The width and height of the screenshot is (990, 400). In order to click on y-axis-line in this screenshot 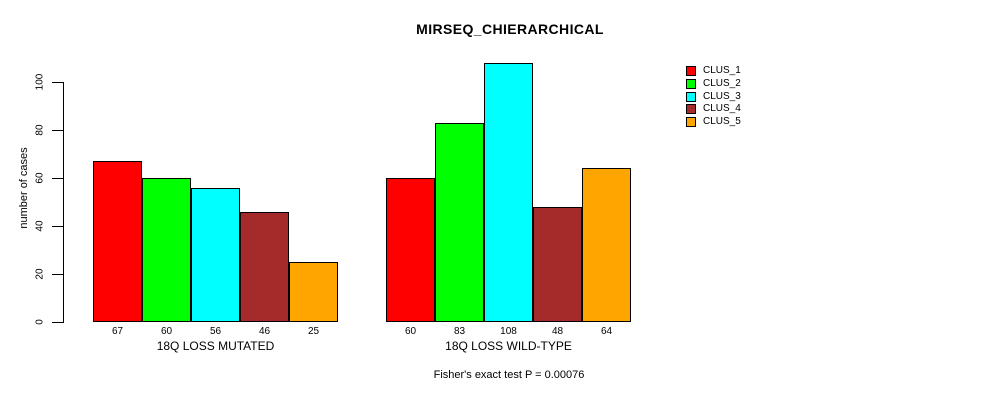, I will do `click(63, 202)`.